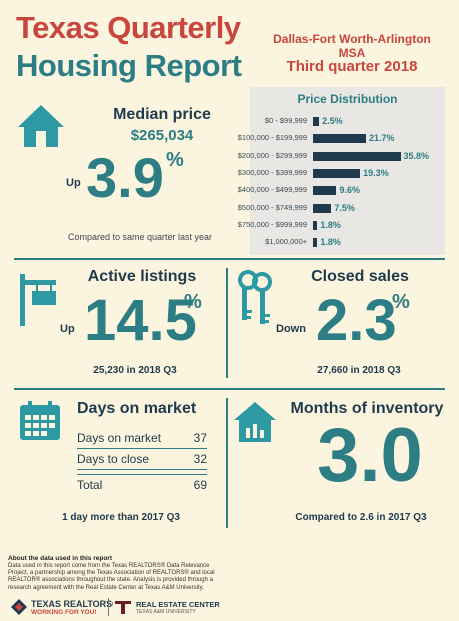 This screenshot has width=459, height=621. Describe the element at coordinates (128, 27) in the screenshot. I see `title-line1: Texas Quarterly` at that location.